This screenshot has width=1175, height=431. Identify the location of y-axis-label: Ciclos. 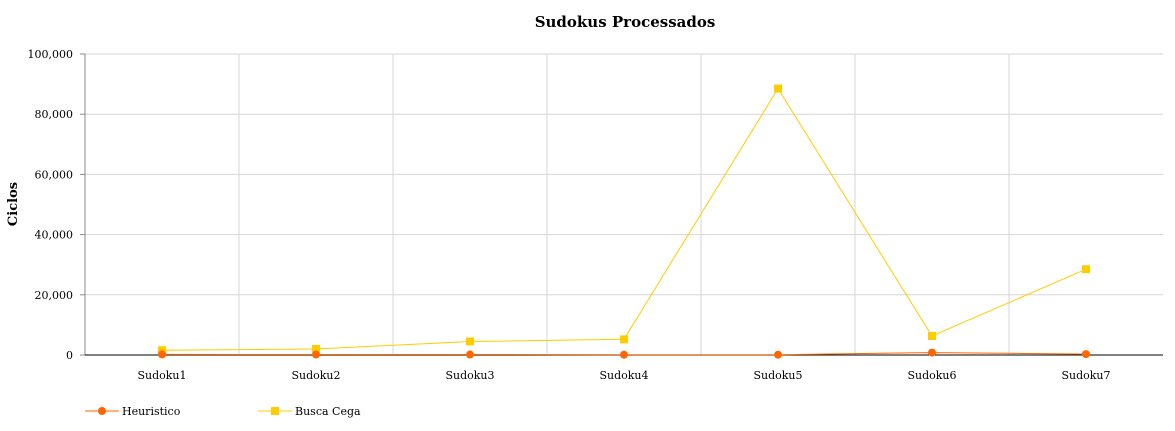
(13, 204).